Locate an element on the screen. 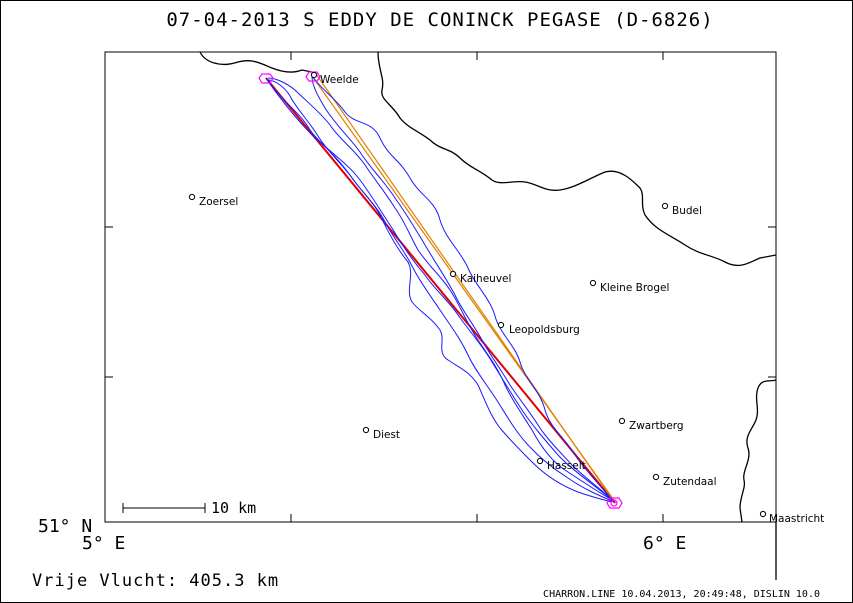  turnpoint-south is located at coordinates (614, 503).